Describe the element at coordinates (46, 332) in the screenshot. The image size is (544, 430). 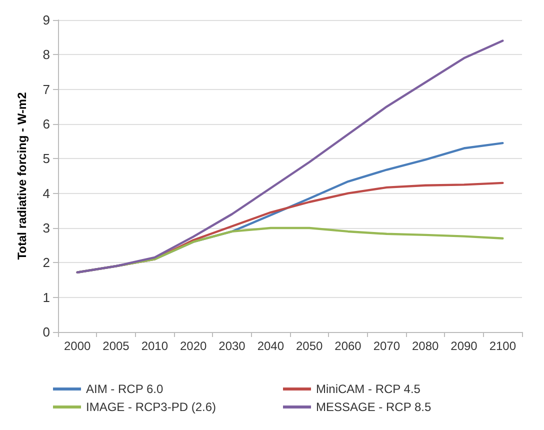
I see `y-tick-label: 0` at that location.